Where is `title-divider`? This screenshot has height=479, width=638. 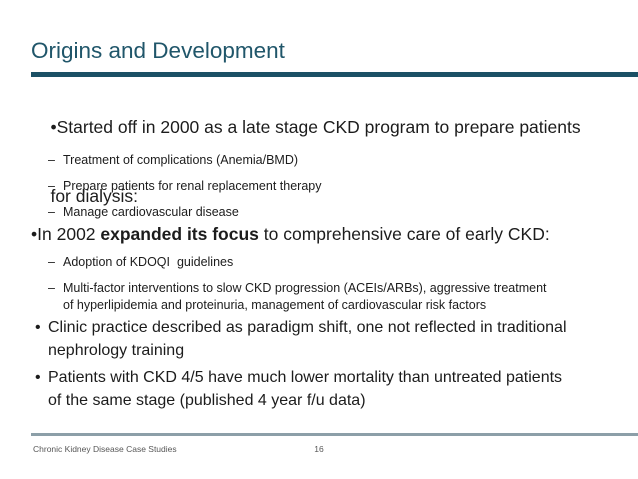
title-divider is located at coordinates (334, 74).